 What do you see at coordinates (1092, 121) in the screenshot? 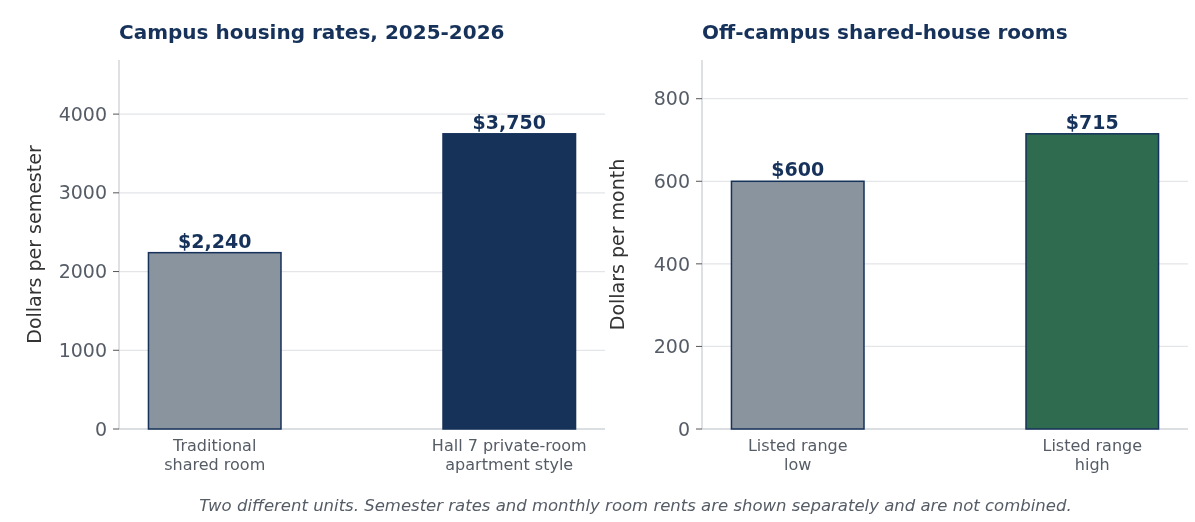
I see `data-label: $715` at bounding box center [1092, 121].